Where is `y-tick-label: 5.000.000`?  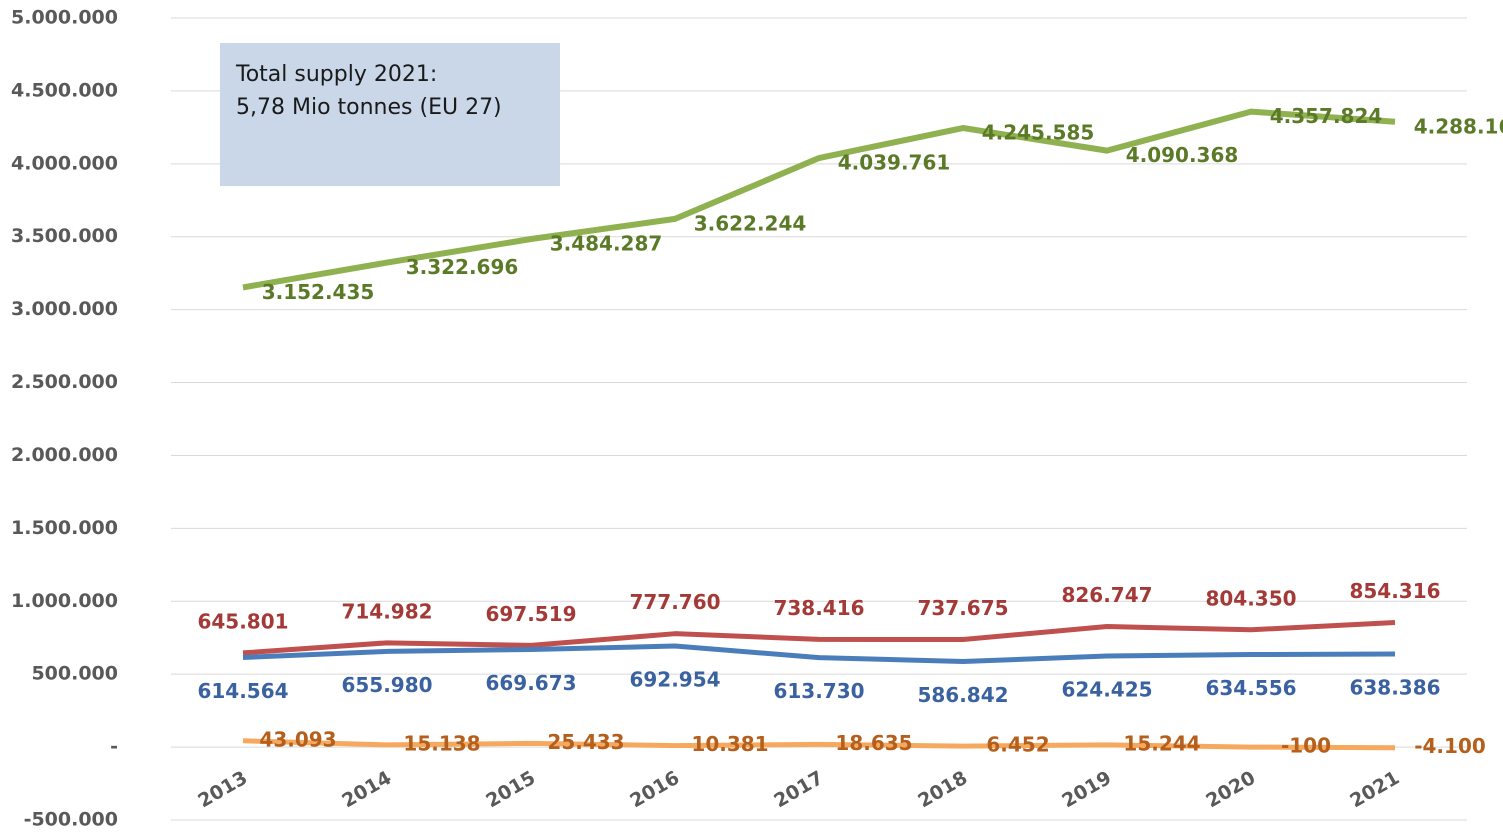 y-tick-label: 5.000.000 is located at coordinates (64, 18).